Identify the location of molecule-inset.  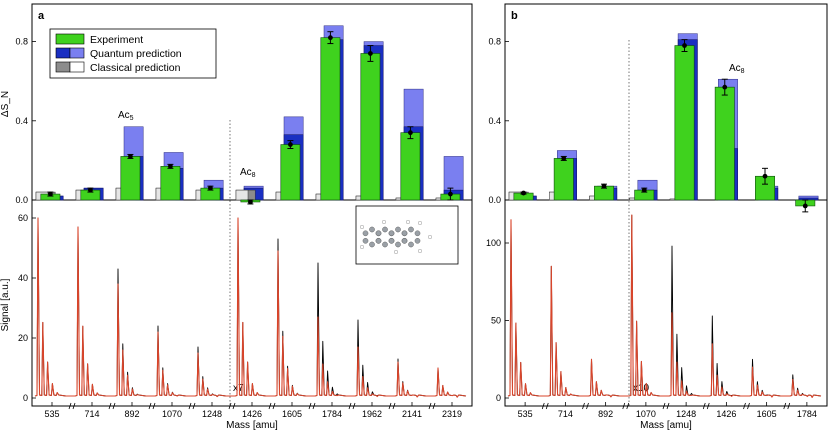
(407, 235).